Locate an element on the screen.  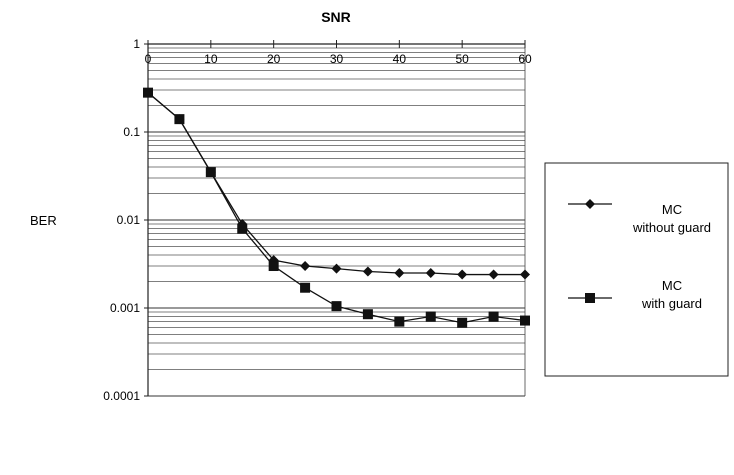
legend-entry: MC with guard is located at coordinates (635, 294).